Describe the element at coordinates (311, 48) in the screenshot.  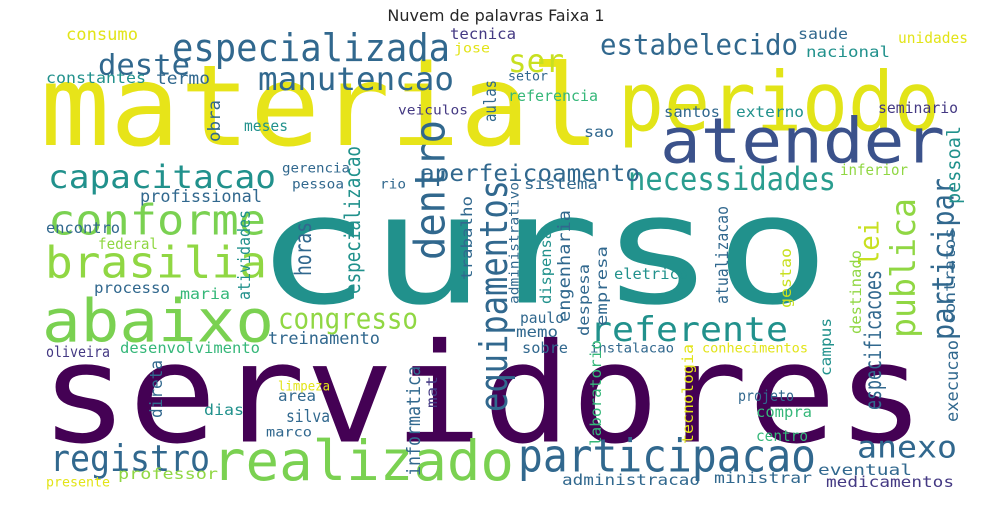
I see `word-especializada: especializada` at that location.